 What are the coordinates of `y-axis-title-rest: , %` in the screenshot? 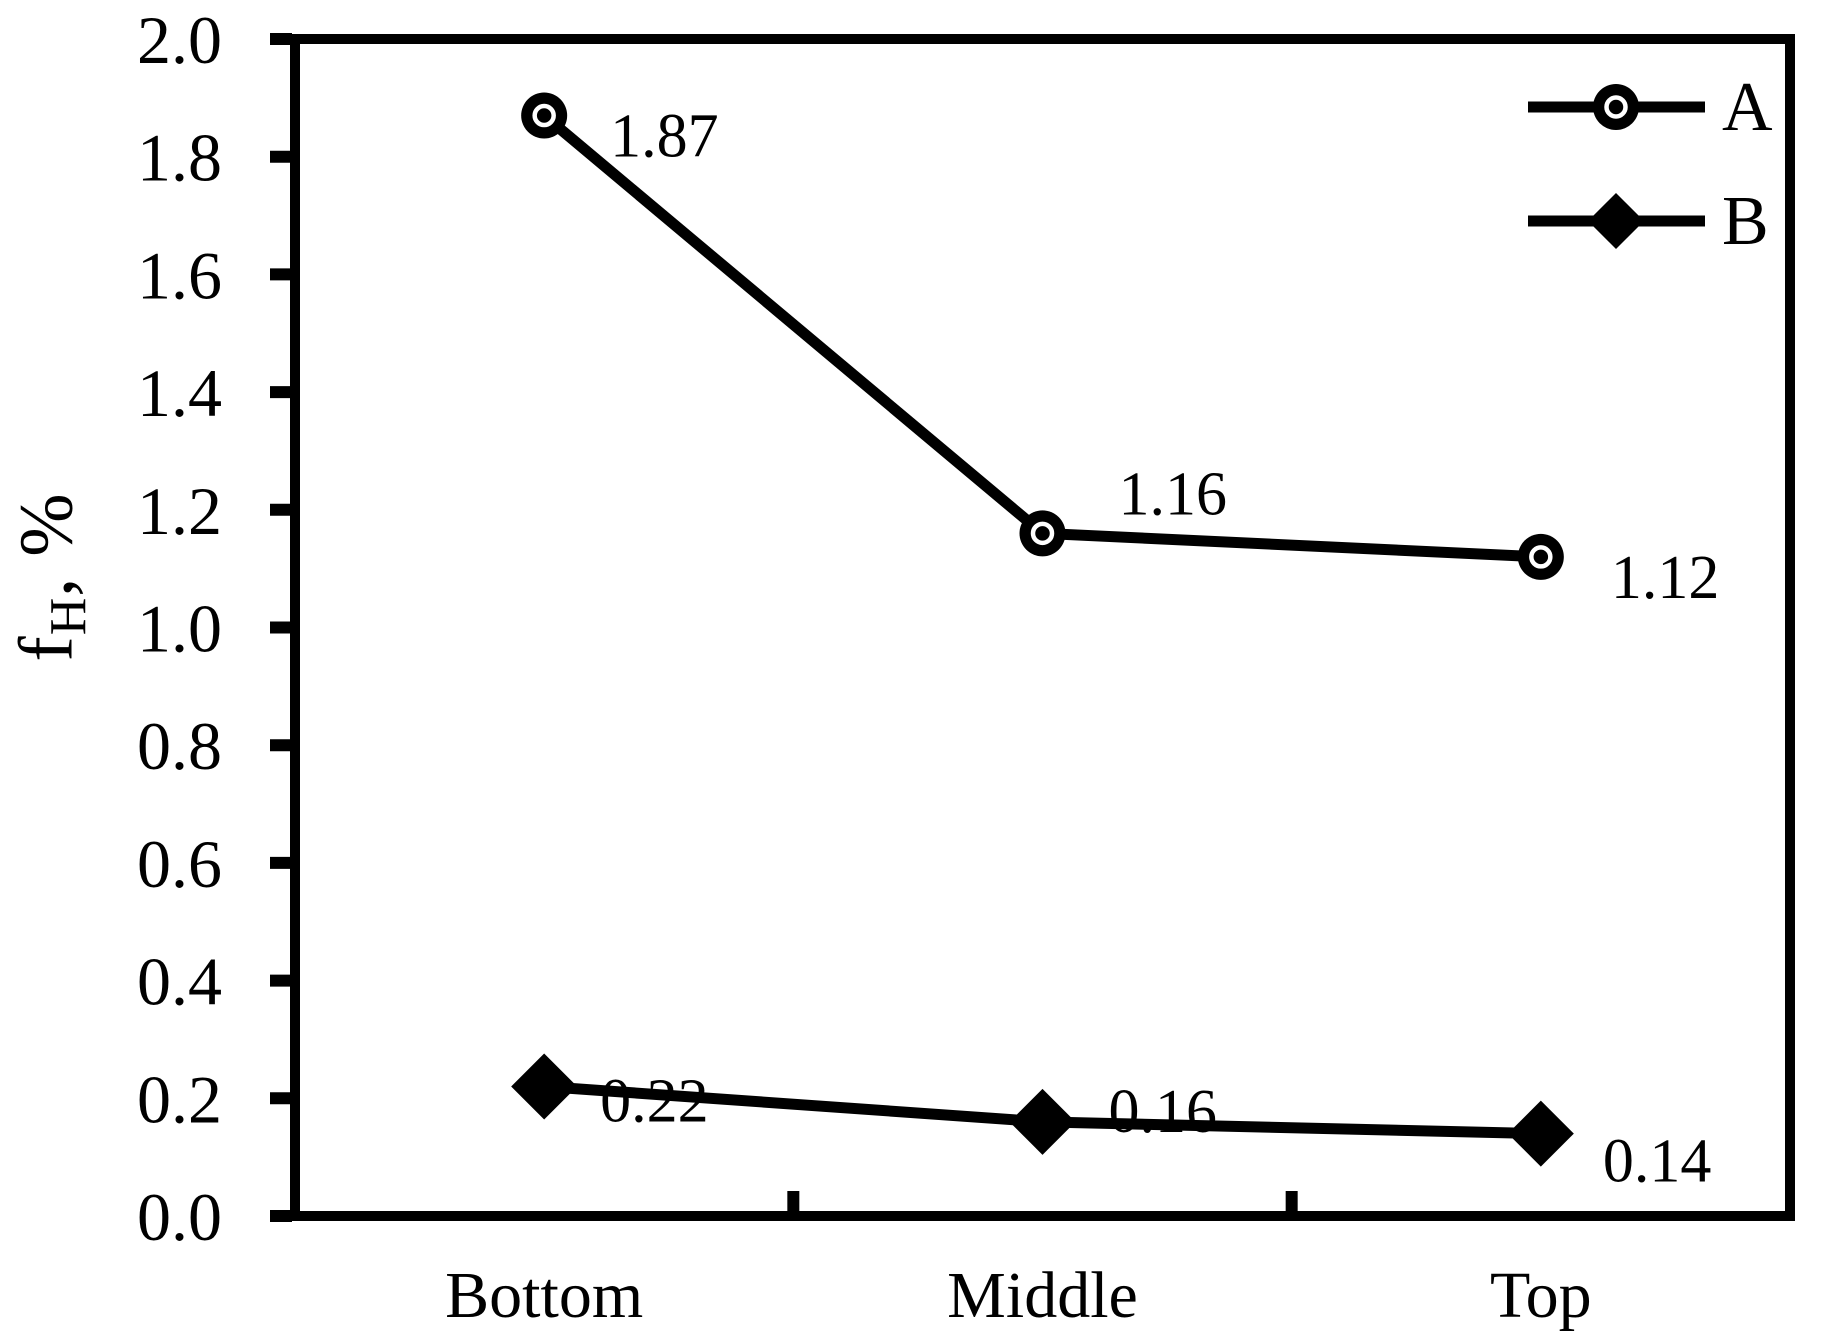 It's located at (46, 544).